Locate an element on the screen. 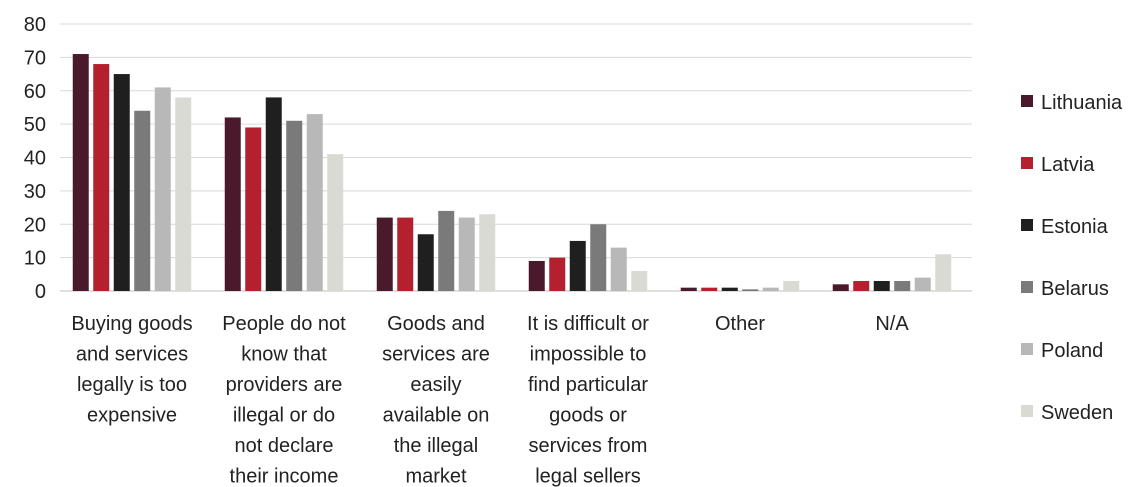  legend-swatch-belarus is located at coordinates (1027, 287).